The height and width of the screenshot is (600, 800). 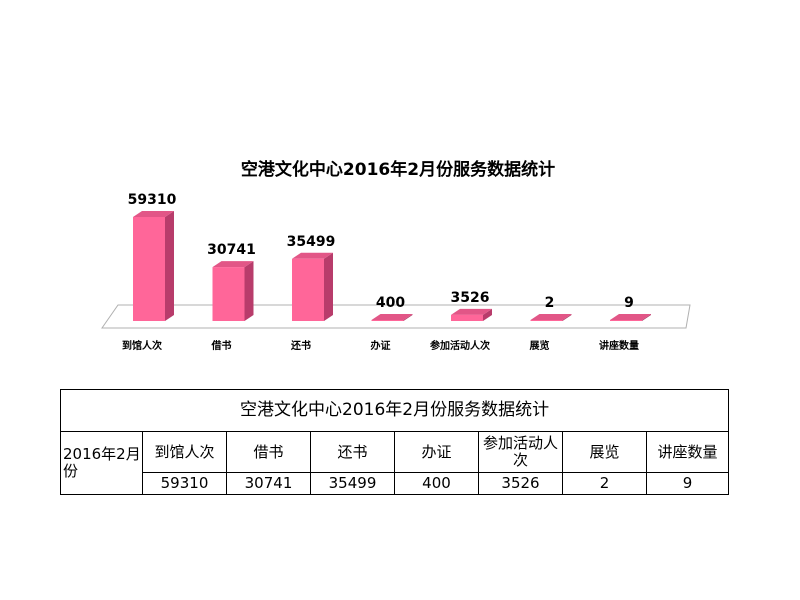 What do you see at coordinates (381, 345) in the screenshot?
I see `category-label: 办证` at bounding box center [381, 345].